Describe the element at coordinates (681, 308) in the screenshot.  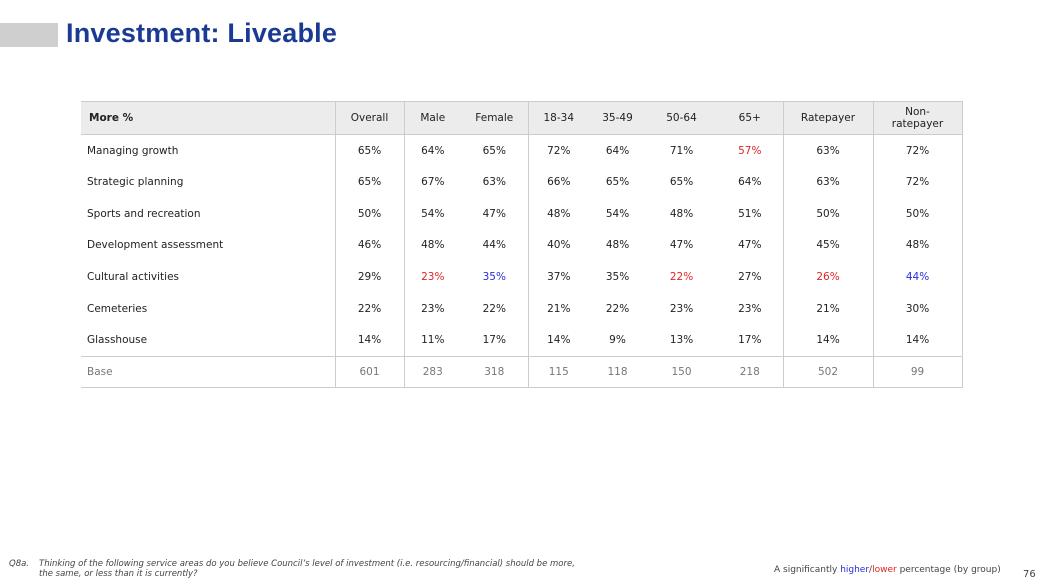
I see `cell-50-64: 23%` at that location.